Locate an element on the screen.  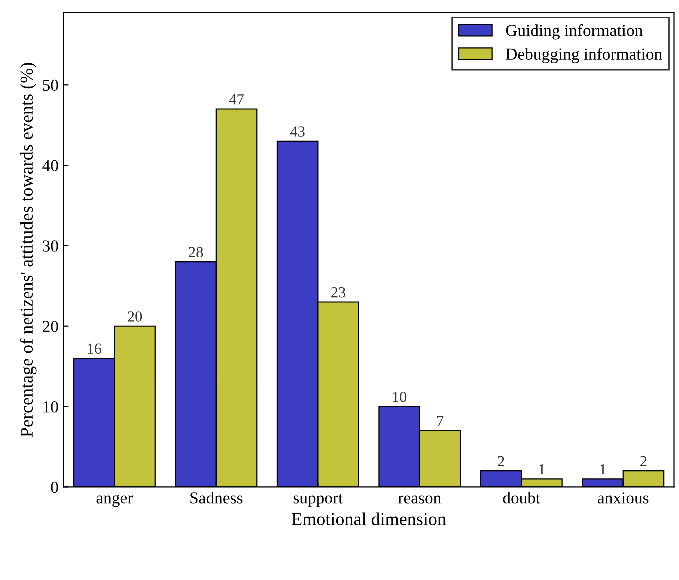
x-tick-label: doubt is located at coordinates (522, 498).